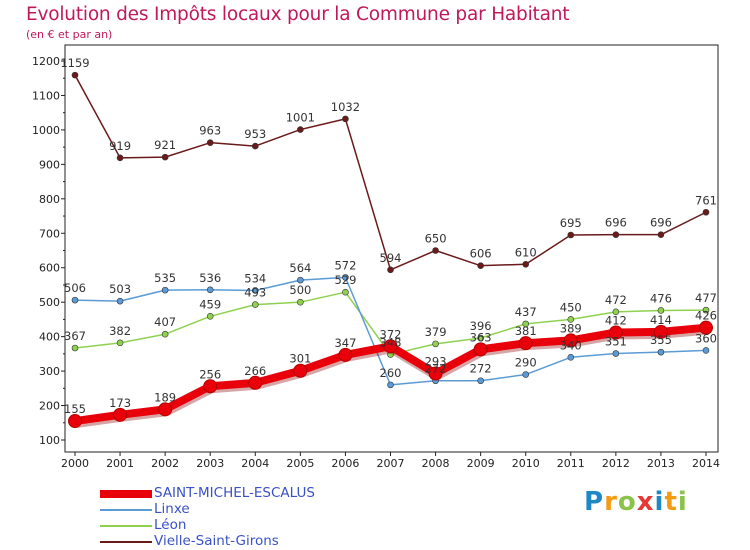 The image size is (750, 550). Describe the element at coordinates (300, 359) in the screenshot. I see `data-label: 301` at that location.